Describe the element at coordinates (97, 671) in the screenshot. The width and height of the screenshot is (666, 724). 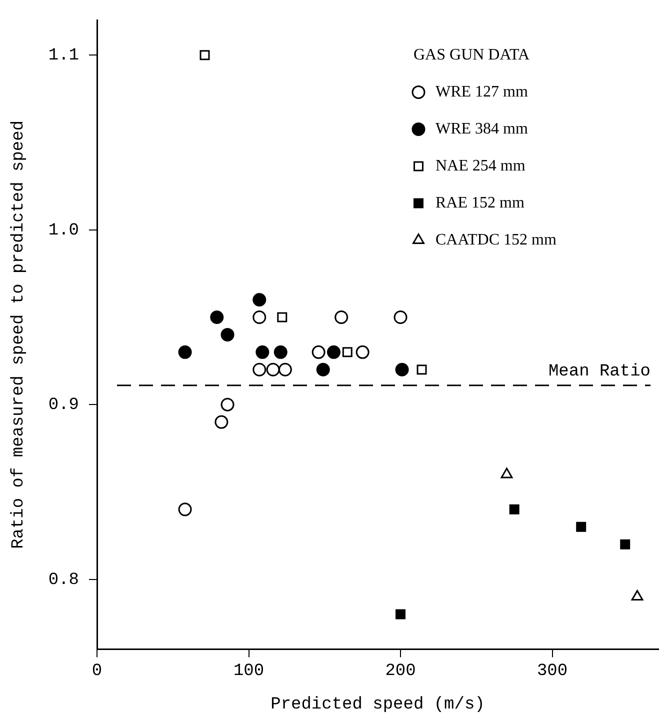
I see `x-tick-label: 0` at that location.